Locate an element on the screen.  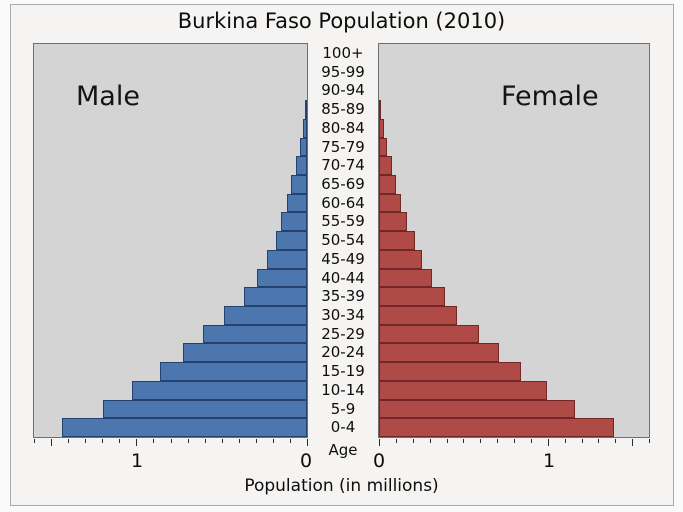
age-label: 60-64 is located at coordinates (343, 202).